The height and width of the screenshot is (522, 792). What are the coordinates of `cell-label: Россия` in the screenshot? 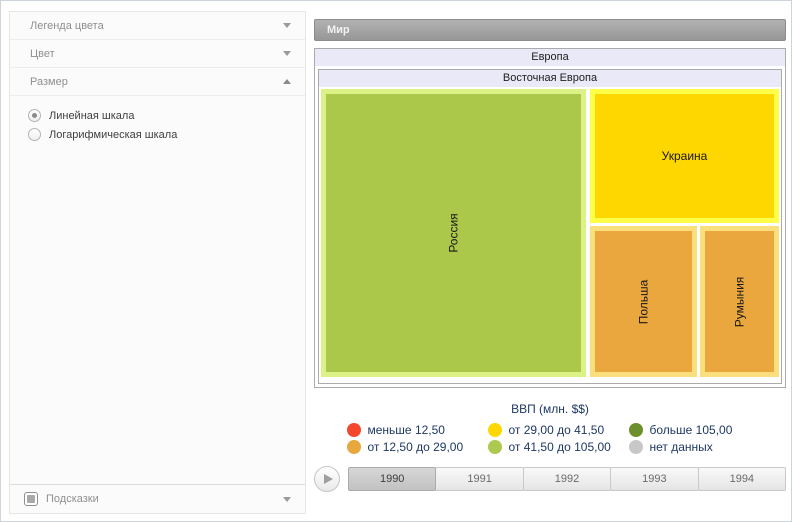 It's located at (453, 233).